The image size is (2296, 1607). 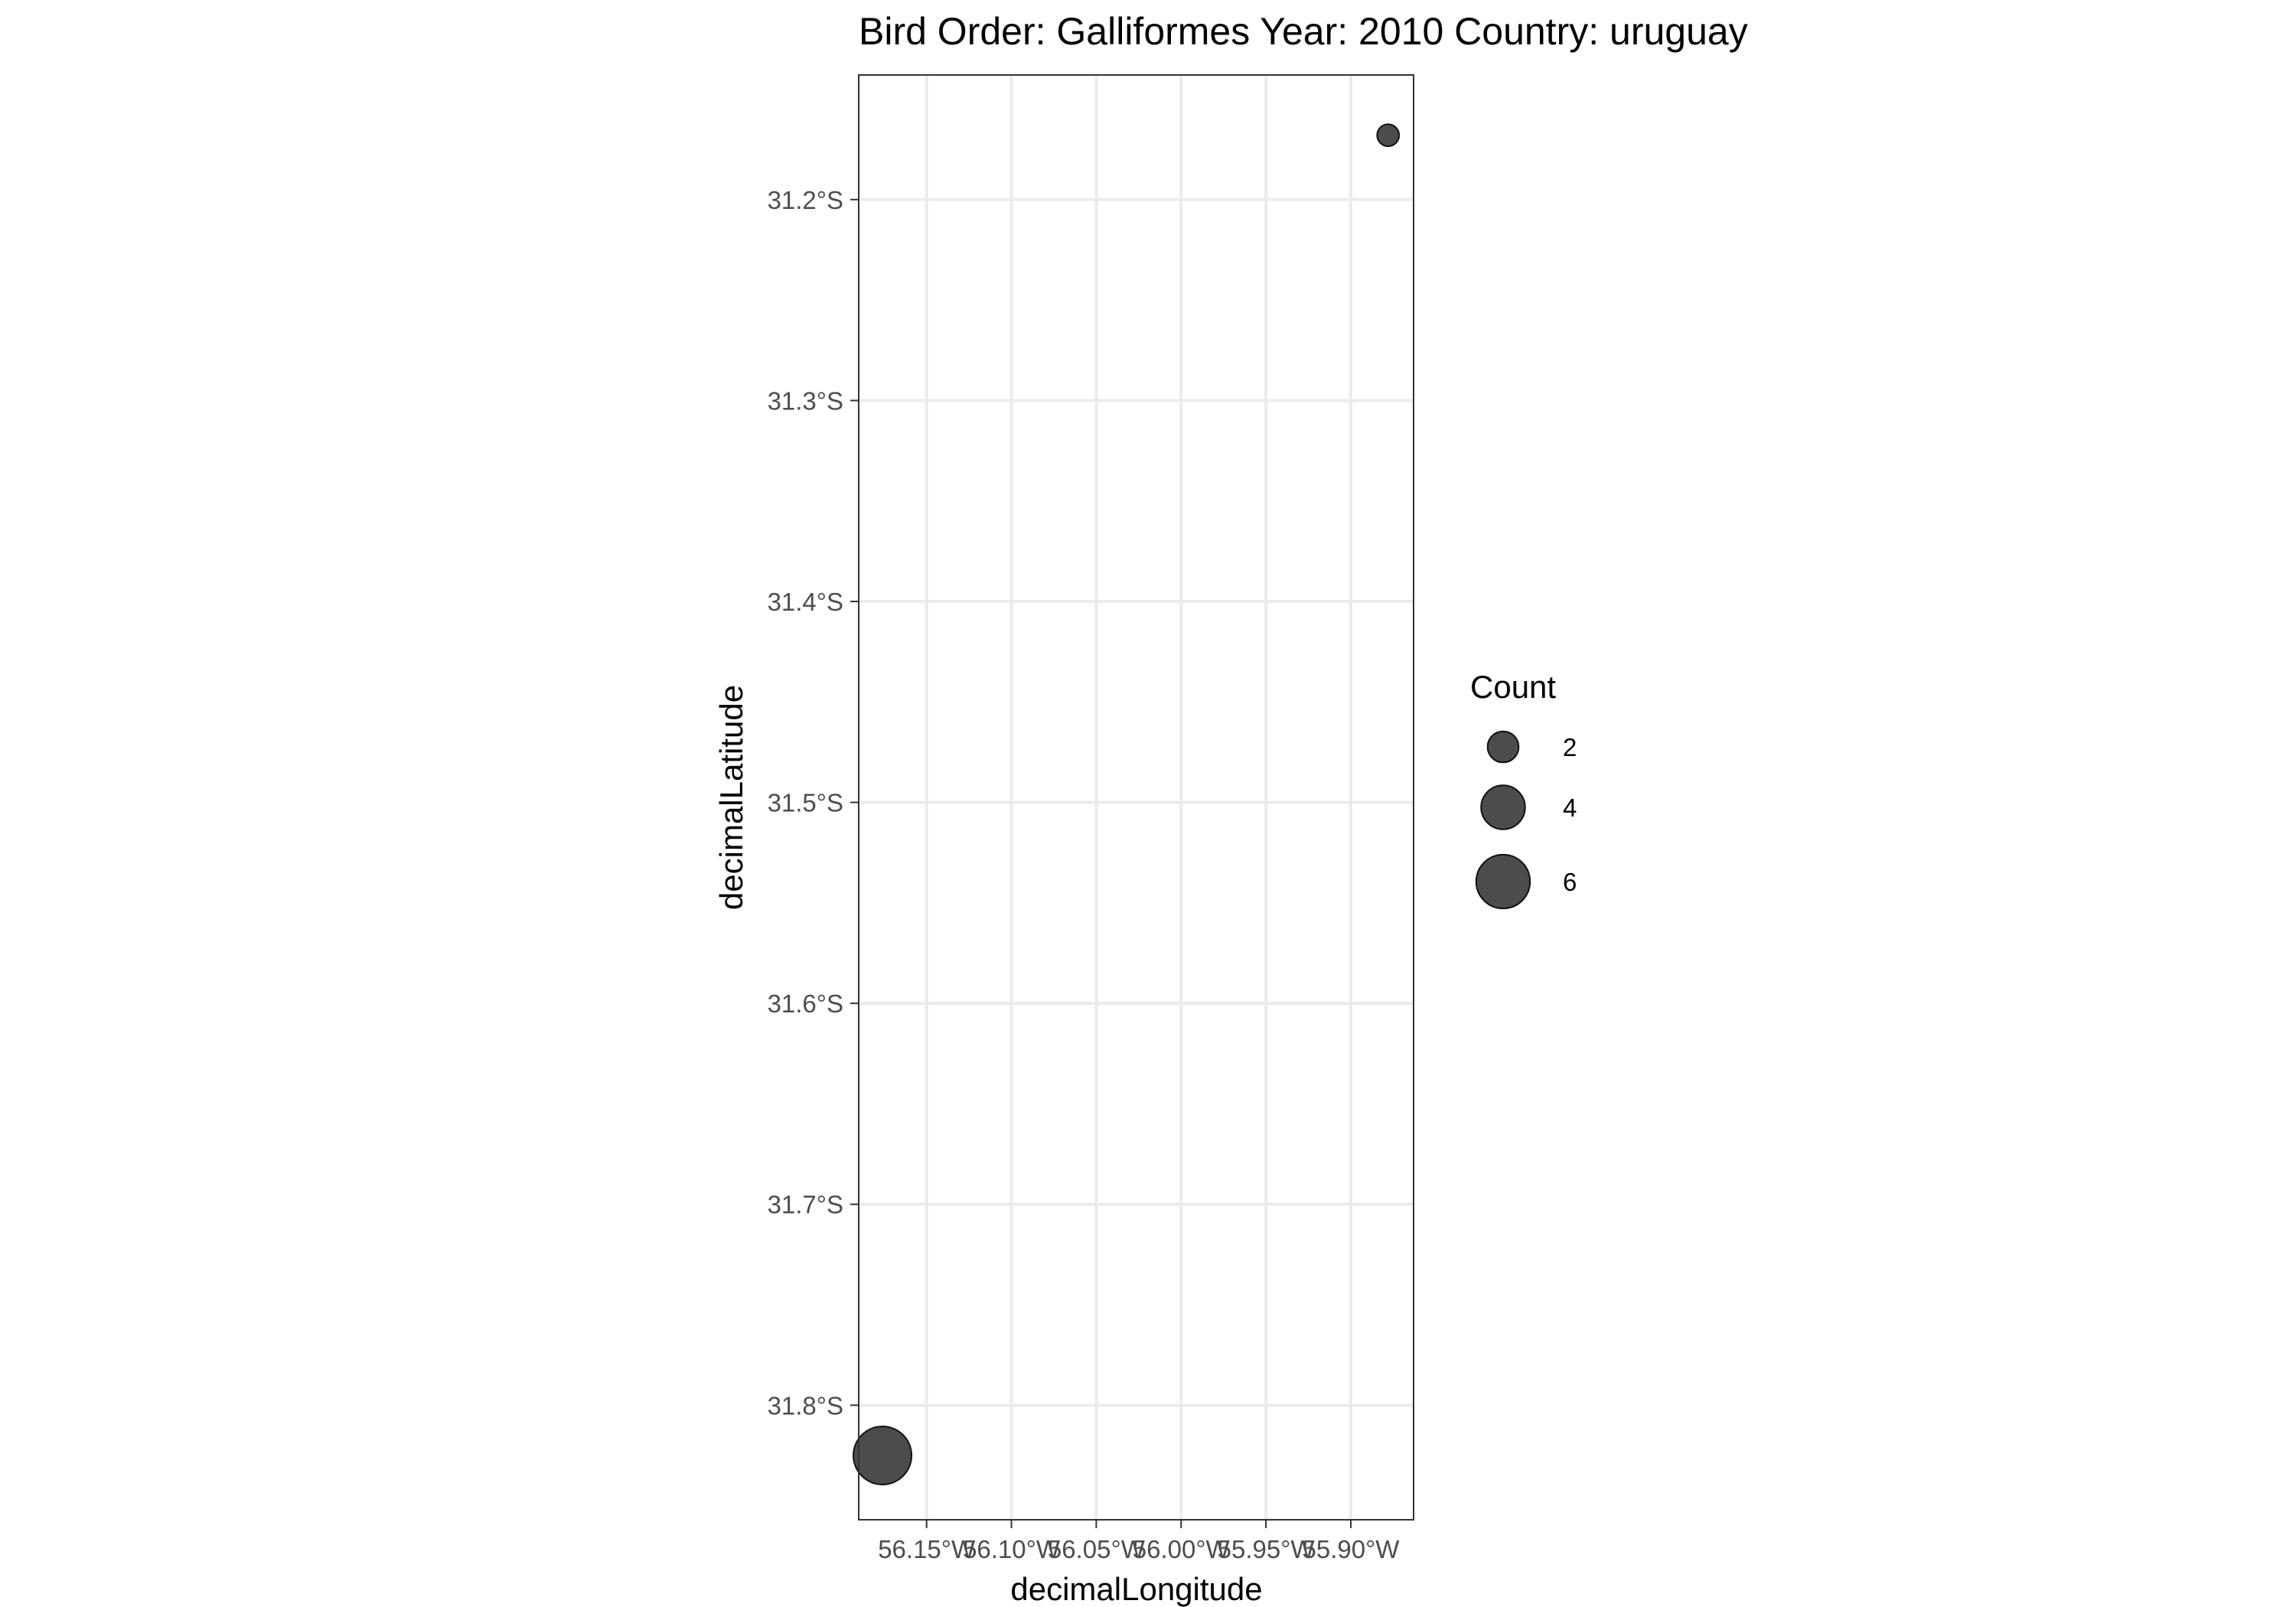 What do you see at coordinates (1182, 1549) in the screenshot?
I see `x-tick-label-3: 56.00°W` at bounding box center [1182, 1549].